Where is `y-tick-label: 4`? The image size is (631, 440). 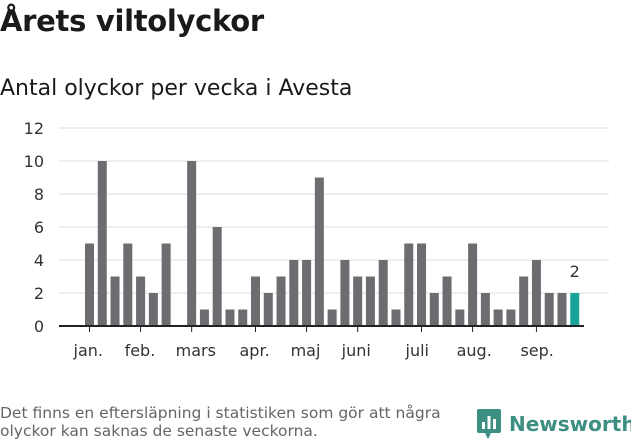
y-tick-label: 4 is located at coordinates (39, 260).